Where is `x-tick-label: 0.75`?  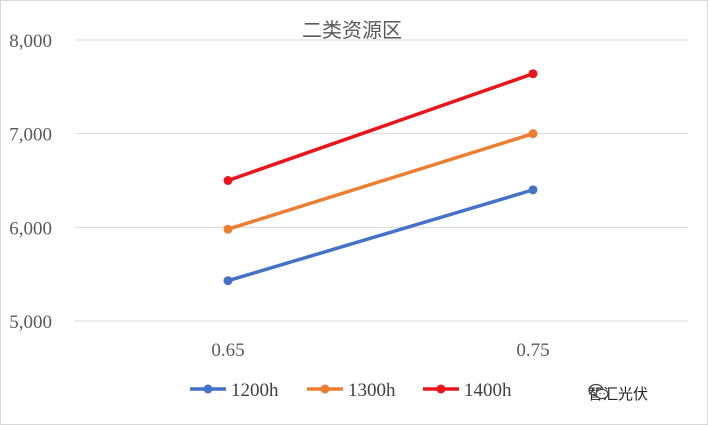 x-tick-label: 0.75 is located at coordinates (532, 350).